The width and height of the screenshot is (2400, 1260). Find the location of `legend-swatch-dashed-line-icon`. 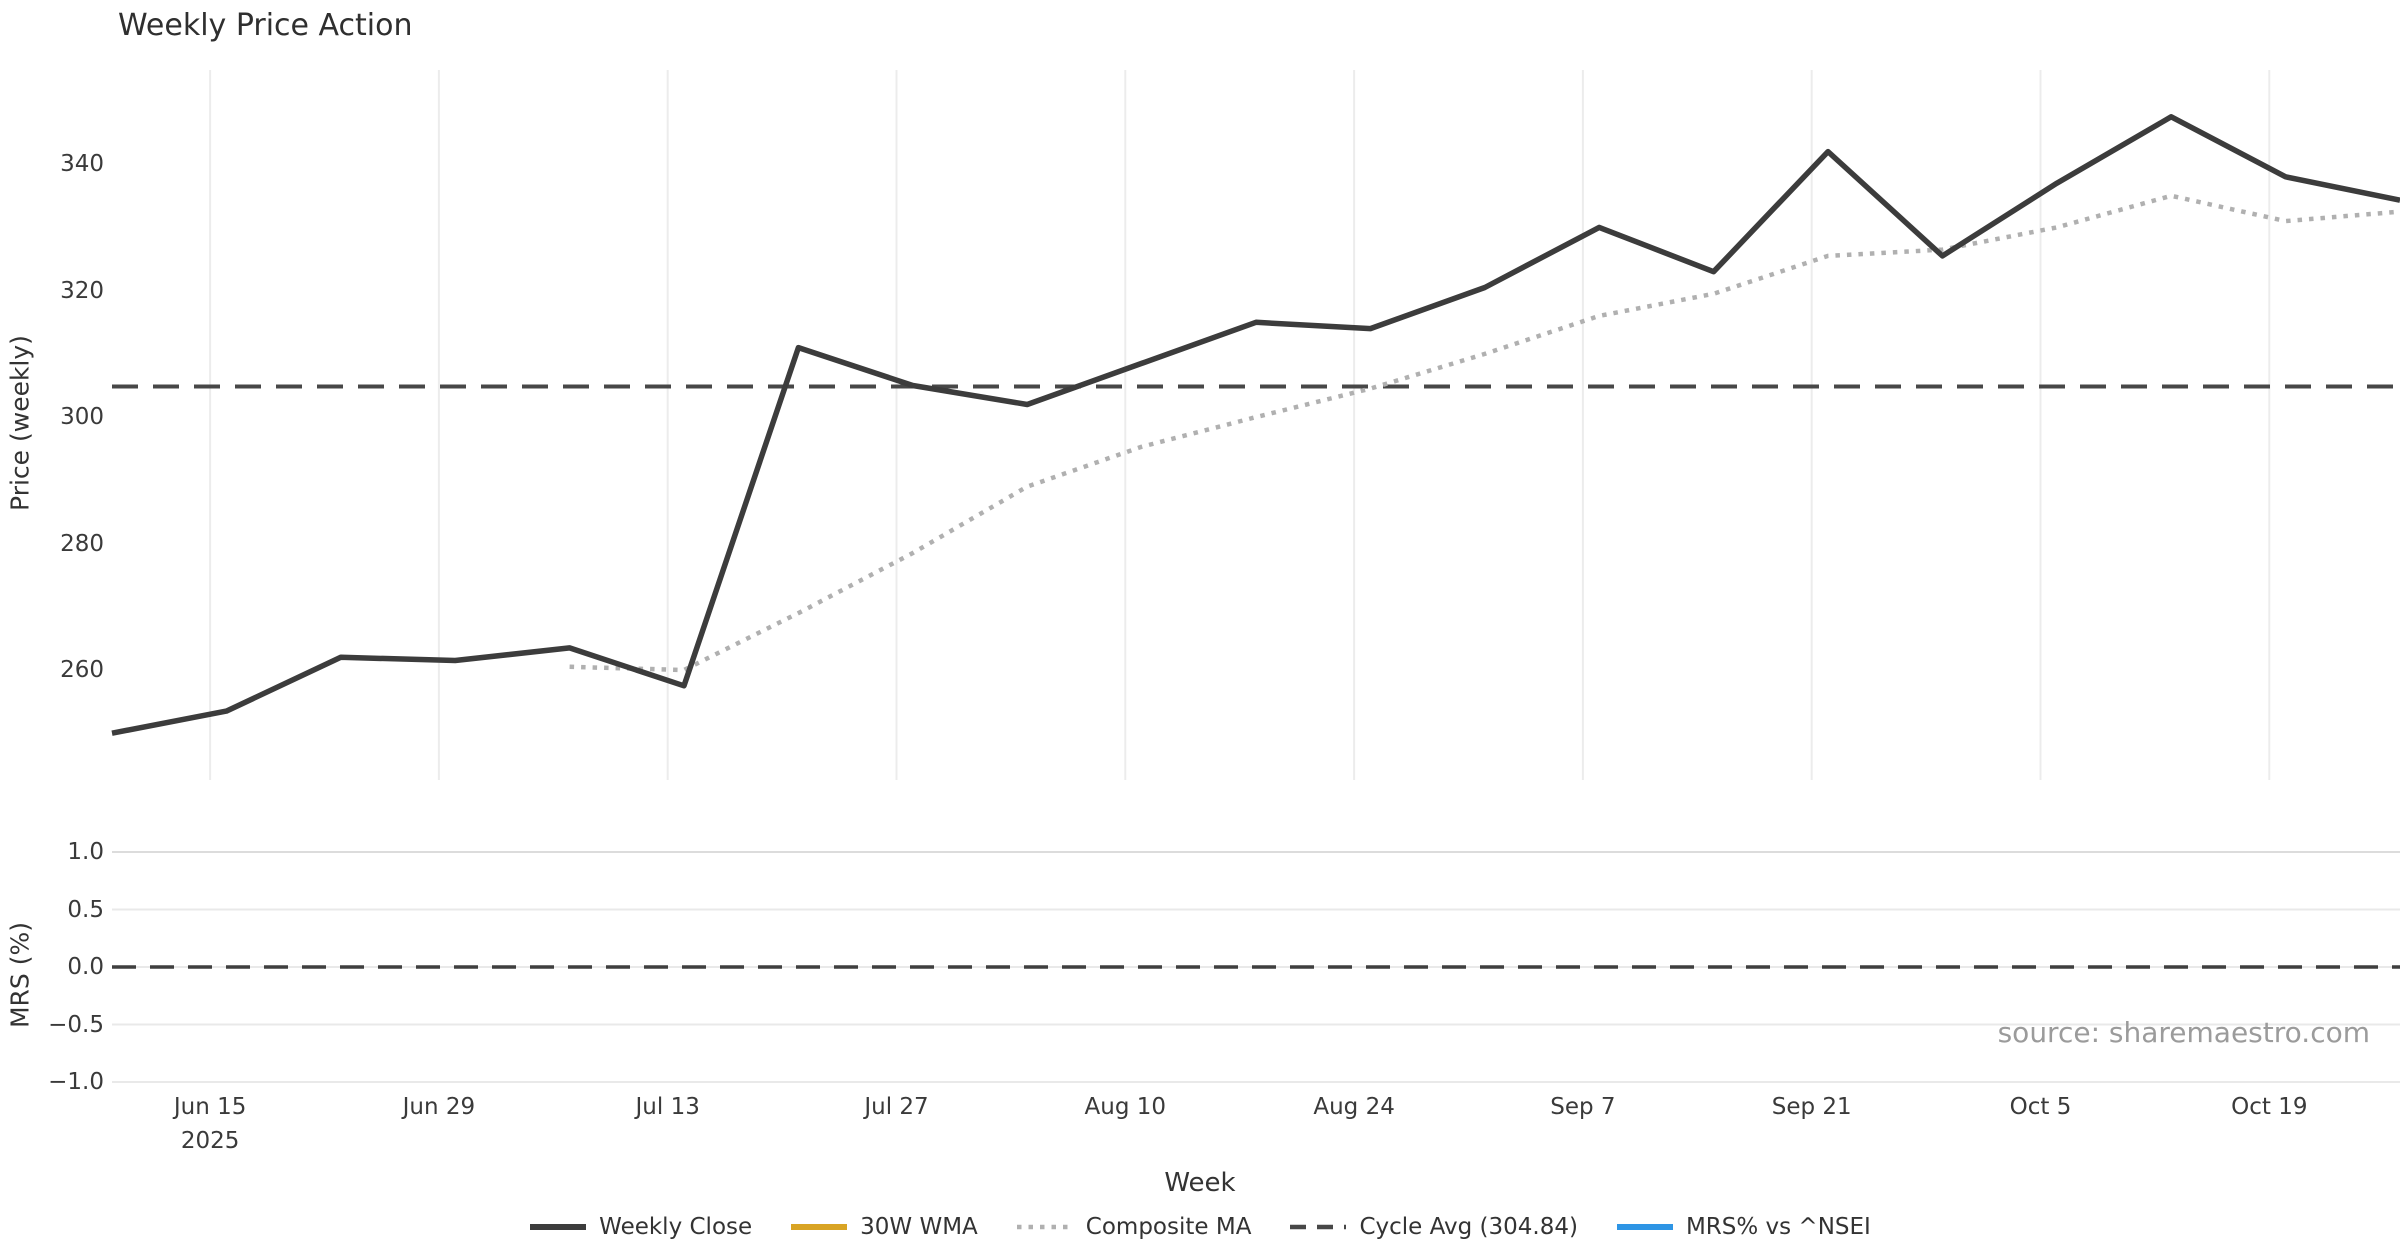

legend-swatch-dashed-line-icon is located at coordinates (1318, 1227).